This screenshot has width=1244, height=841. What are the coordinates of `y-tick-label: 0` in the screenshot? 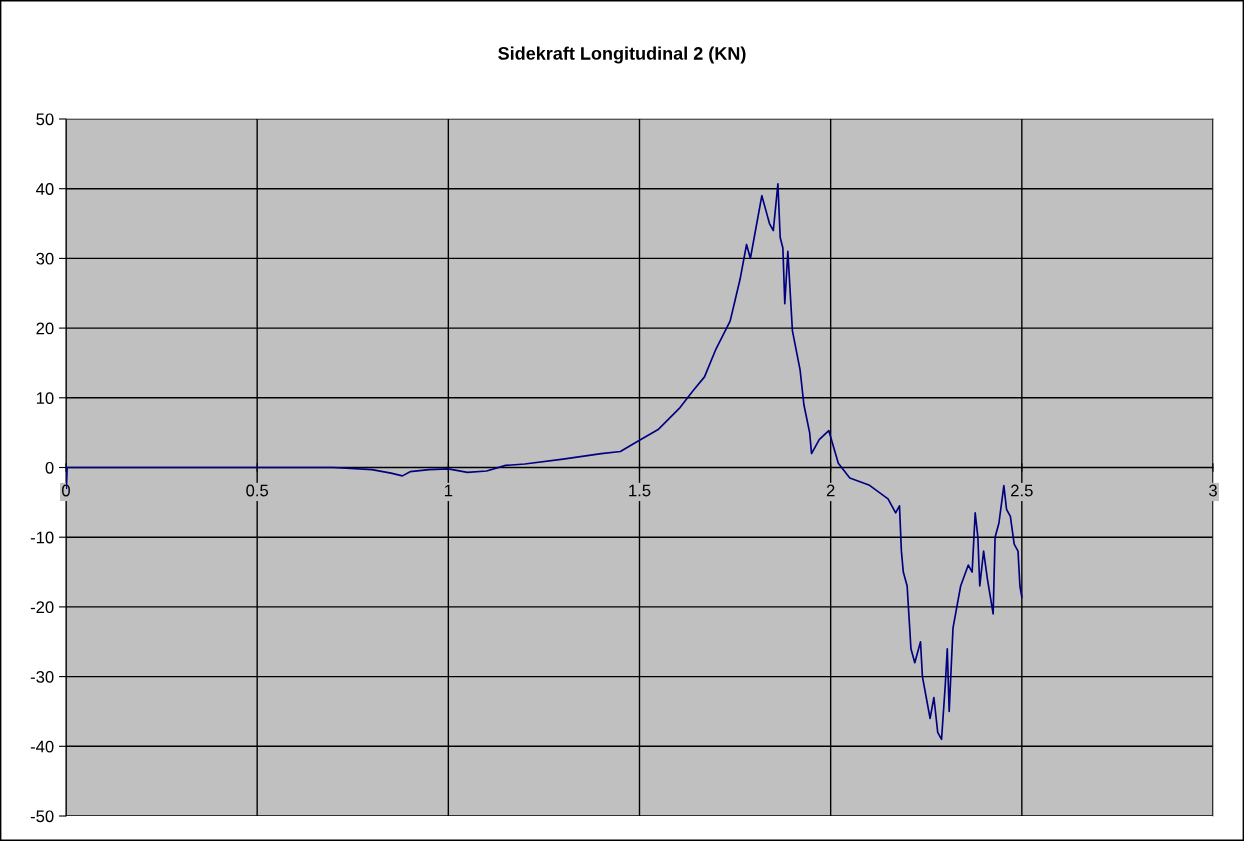 It's located at (49, 467).